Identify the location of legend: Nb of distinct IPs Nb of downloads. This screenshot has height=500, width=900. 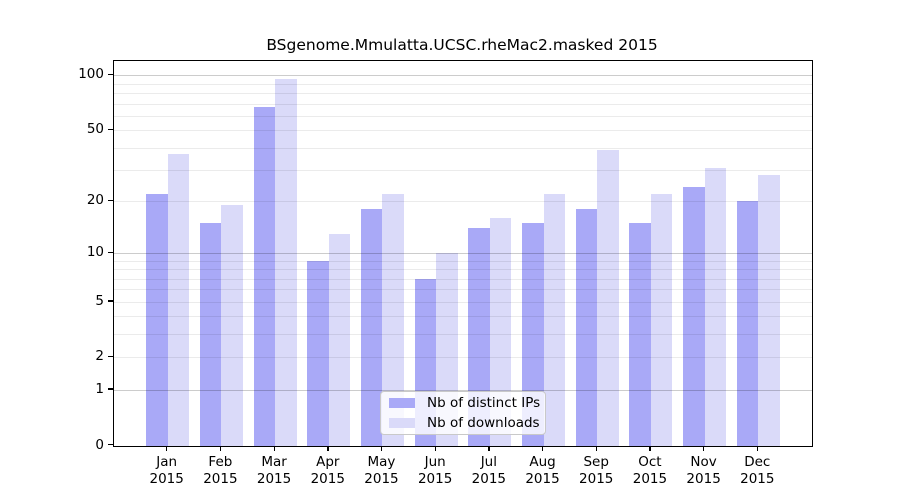
(463, 413).